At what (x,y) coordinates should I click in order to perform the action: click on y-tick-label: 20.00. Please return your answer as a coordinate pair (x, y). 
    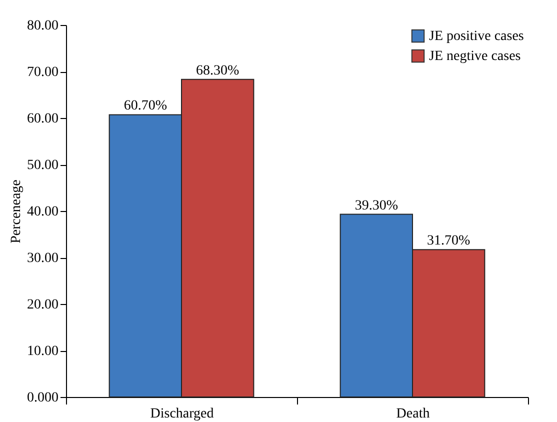
    Looking at the image, I should click on (42, 305).